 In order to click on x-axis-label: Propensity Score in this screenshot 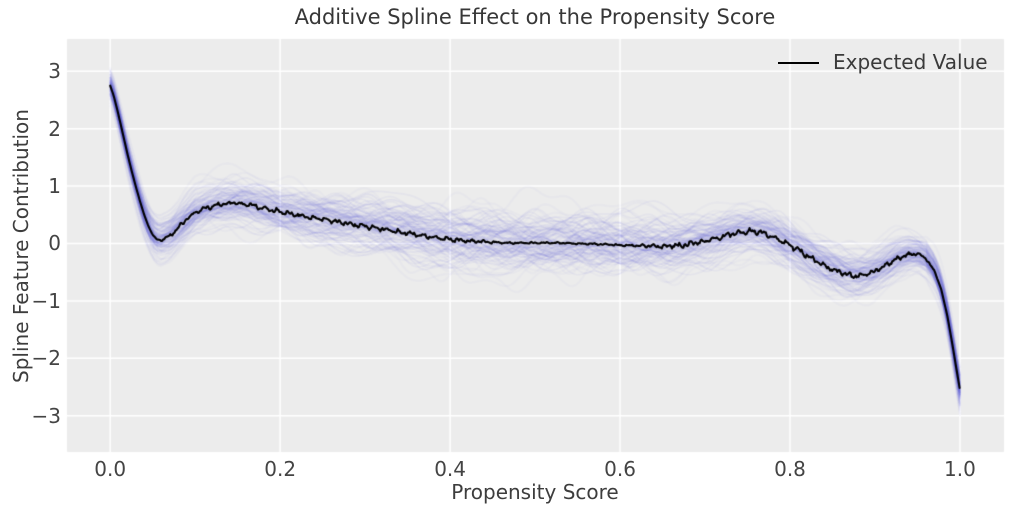, I will do `click(535, 492)`.